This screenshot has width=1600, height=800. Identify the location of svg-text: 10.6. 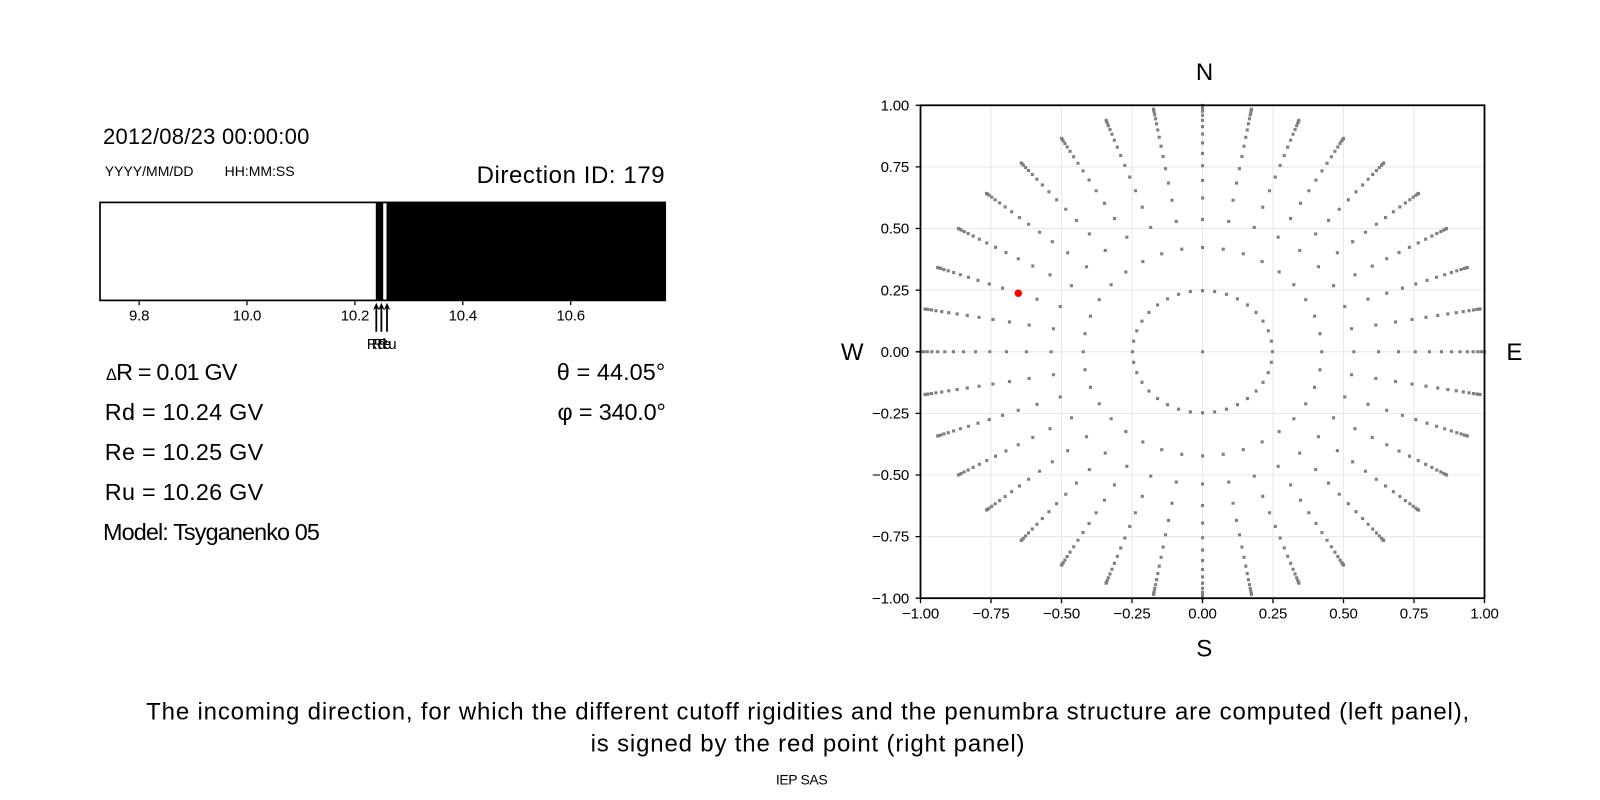
(570, 315).